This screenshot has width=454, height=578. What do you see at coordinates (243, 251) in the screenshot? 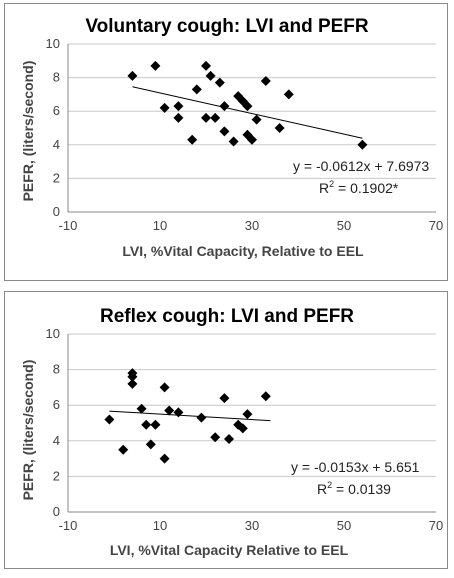
I see `x-axis-label: LVI, %Vital Capacity, Relative to EEL` at bounding box center [243, 251].